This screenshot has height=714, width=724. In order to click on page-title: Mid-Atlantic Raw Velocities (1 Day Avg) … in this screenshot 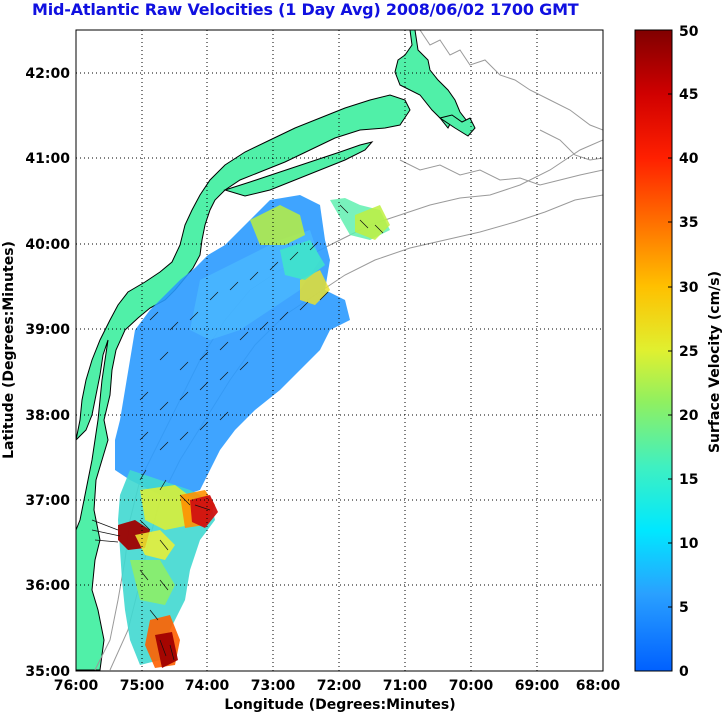, I will do `click(305, 9)`.